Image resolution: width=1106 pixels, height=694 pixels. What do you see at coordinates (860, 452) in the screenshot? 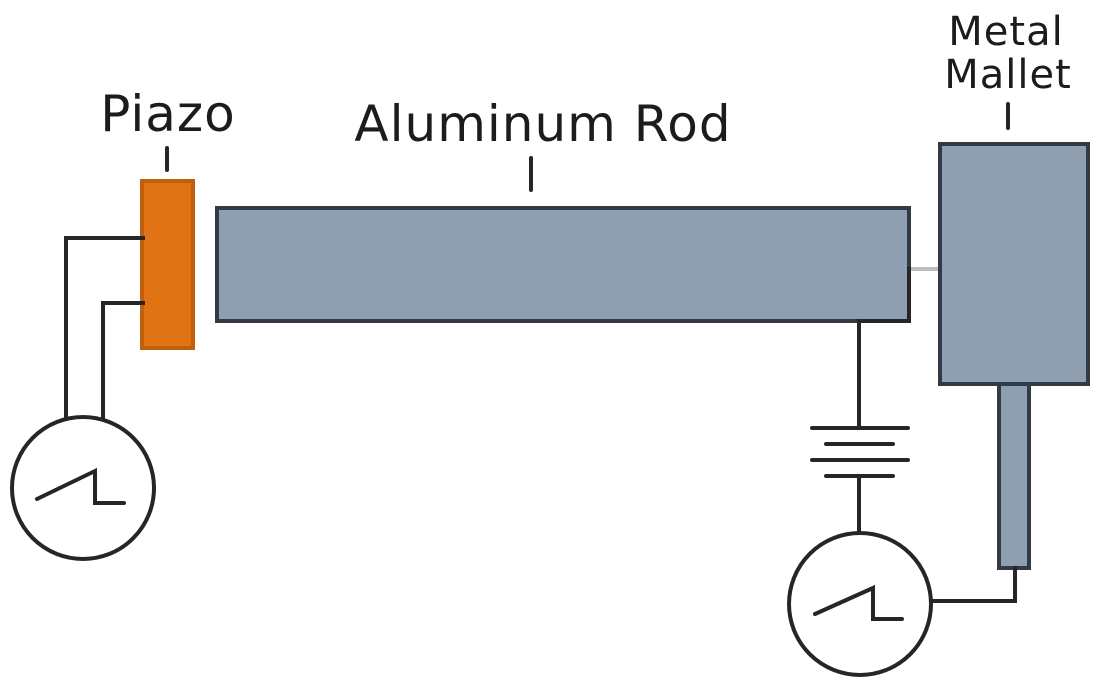
I see `battery-icon` at bounding box center [860, 452].